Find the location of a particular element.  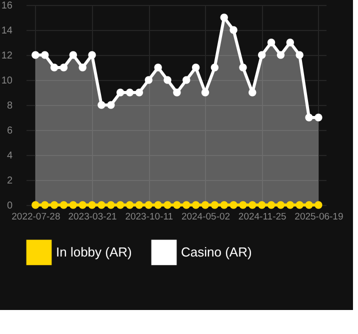

y-tick-label: 2 is located at coordinates (9, 181).